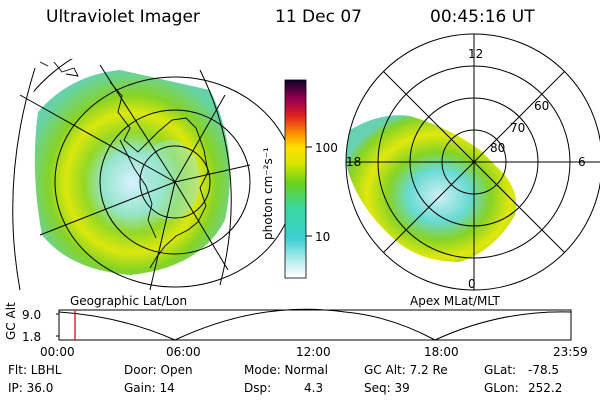 Image resolution: width=600 pixels, height=400 pixels. Describe the element at coordinates (35, 370) in the screenshot. I see `status-filter: Flt: LBHL` at that location.